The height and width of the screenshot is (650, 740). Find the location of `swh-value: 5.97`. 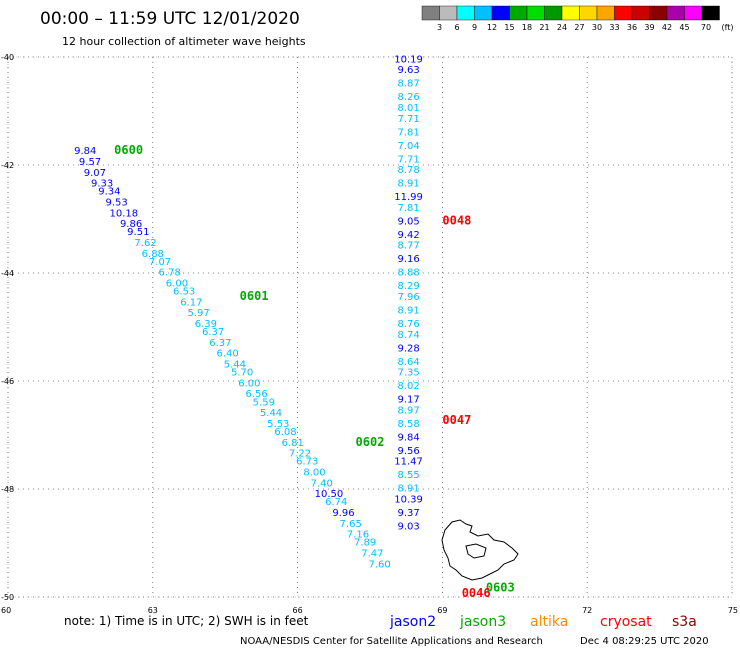

swh-value: 5.97 is located at coordinates (199, 313).